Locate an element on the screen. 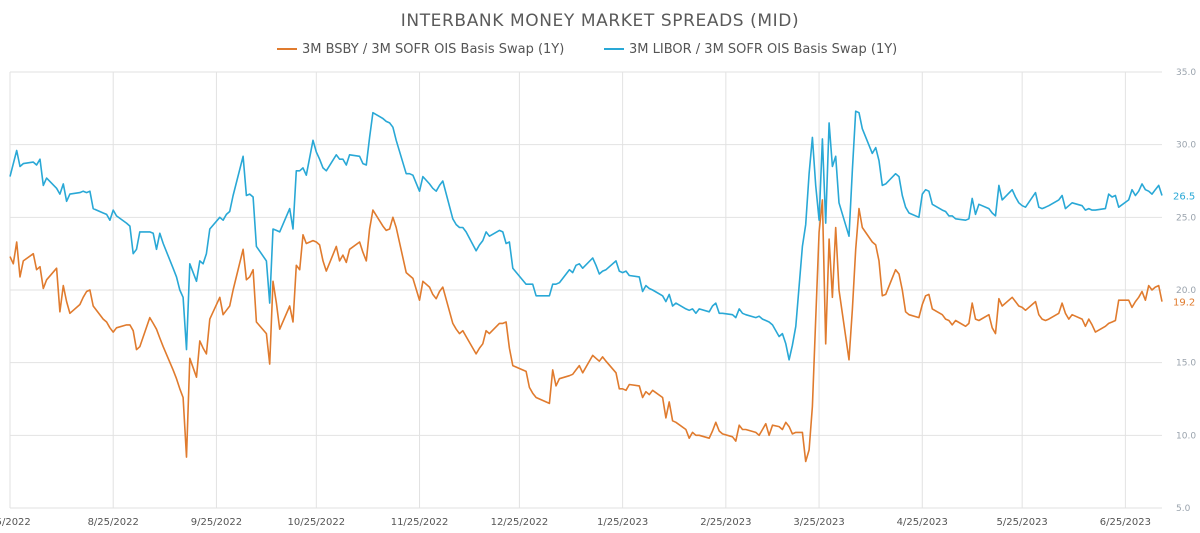  end-labels: 19.2 26.5 is located at coordinates (1184, 250).